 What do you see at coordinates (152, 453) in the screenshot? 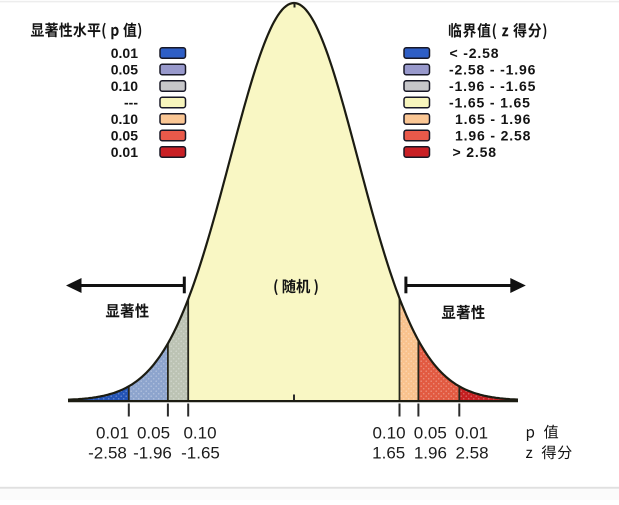
I see `svg-text: -1.96` at bounding box center [152, 453].